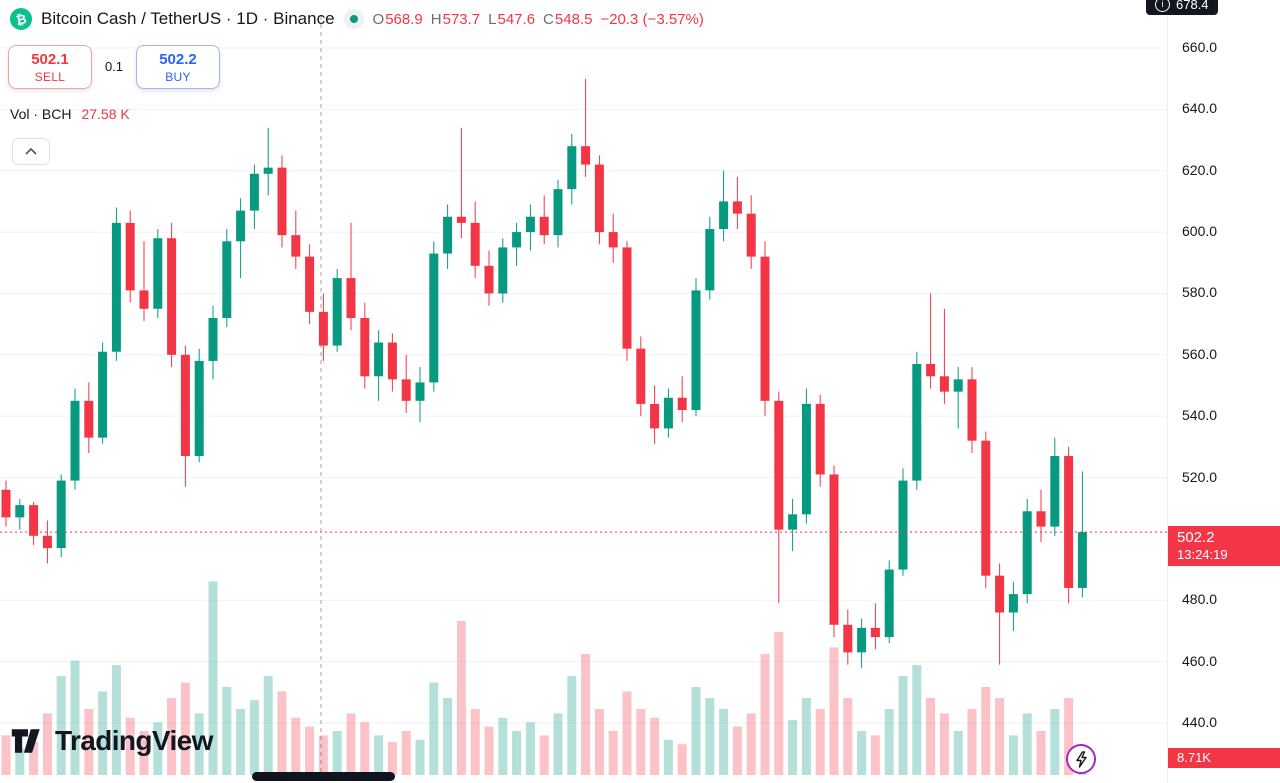 Image resolution: width=1280 pixels, height=783 pixels. I want to click on tradingview-mark-icon, so click(25, 741).